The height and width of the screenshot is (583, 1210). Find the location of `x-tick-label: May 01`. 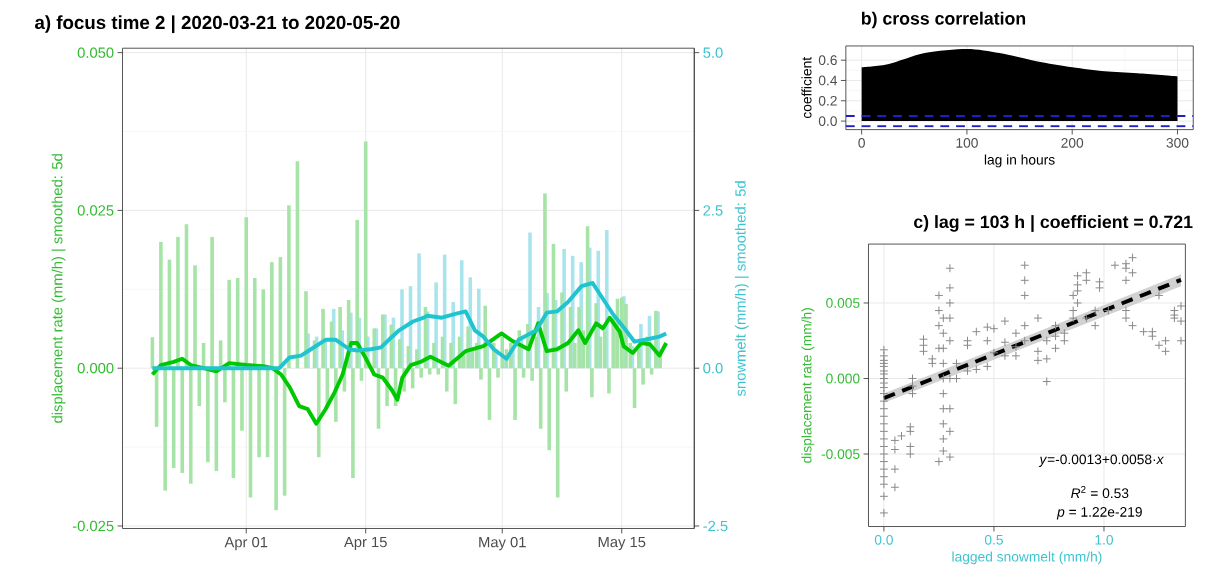

x-tick-label: May 01 is located at coordinates (502, 544).